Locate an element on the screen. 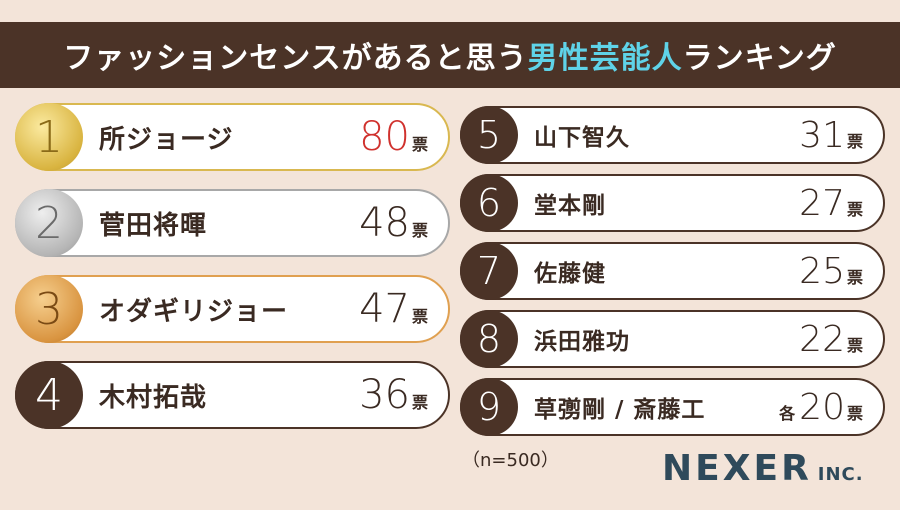  votes: 27 票 is located at coordinates (831, 203).